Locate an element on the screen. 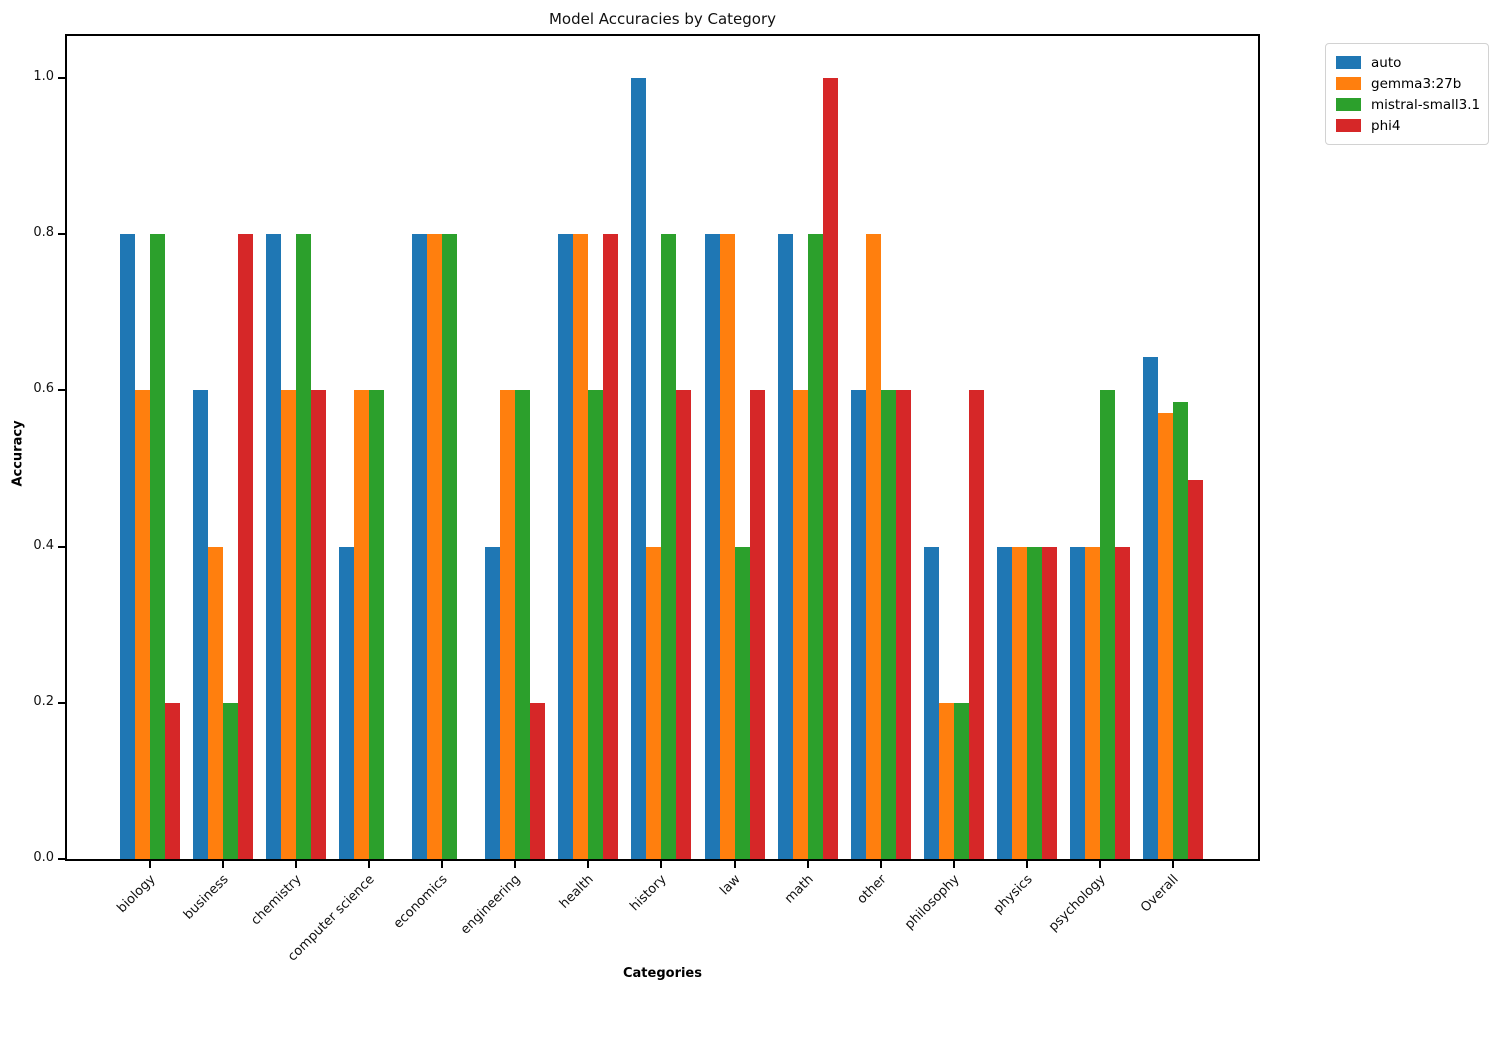  bar-auto-other is located at coordinates (858, 624).